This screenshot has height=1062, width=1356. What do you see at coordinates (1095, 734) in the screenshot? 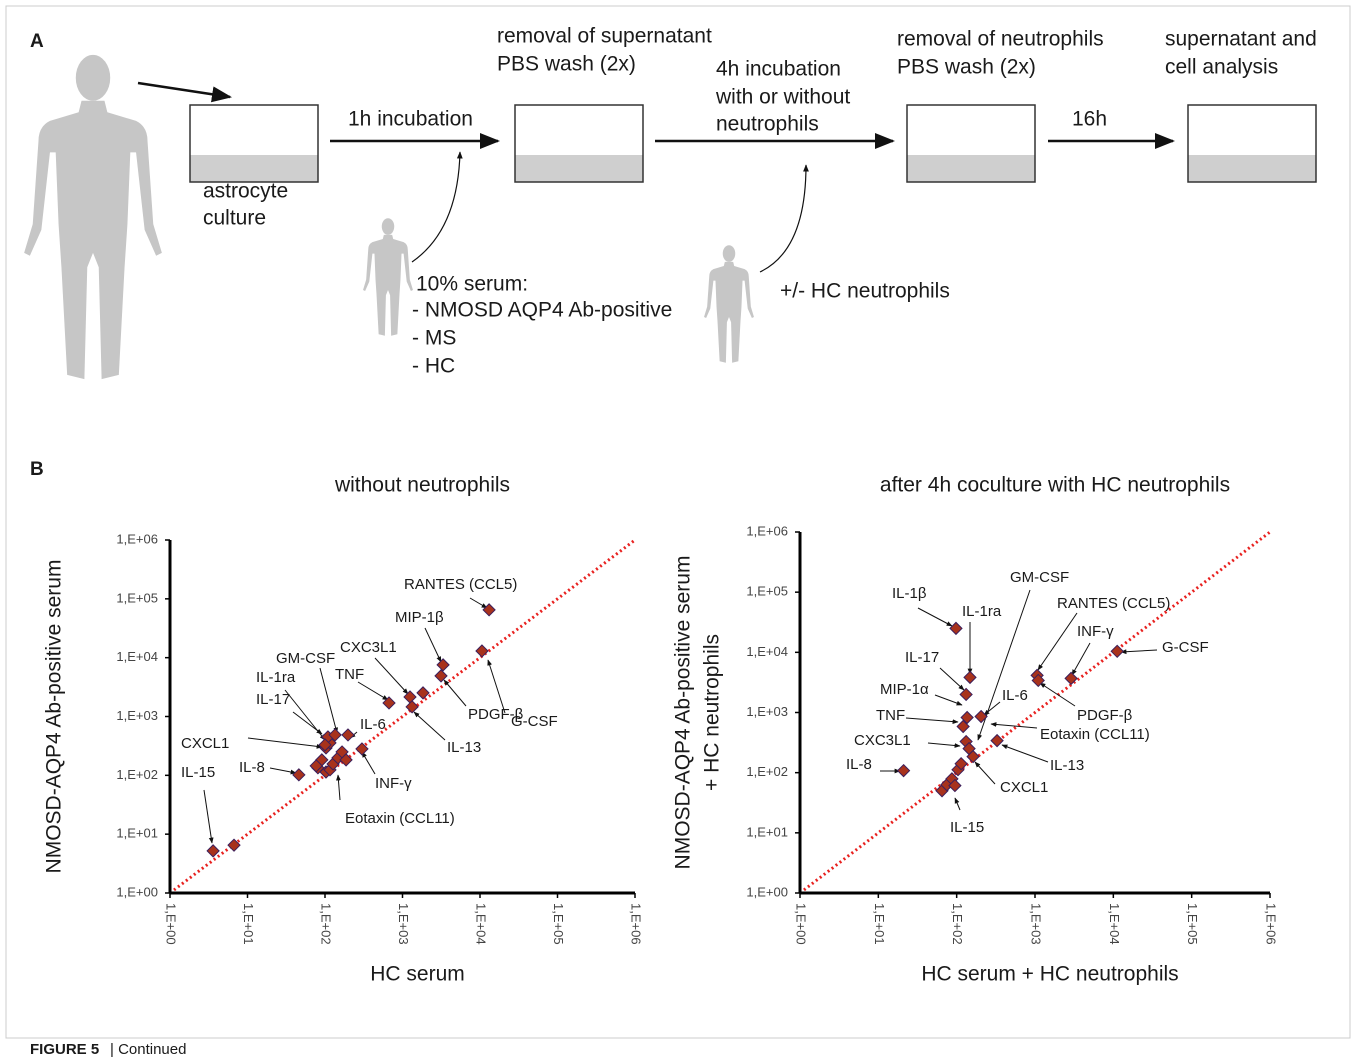
I see `annotation: Eotaxin (CCL11)` at bounding box center [1095, 734].